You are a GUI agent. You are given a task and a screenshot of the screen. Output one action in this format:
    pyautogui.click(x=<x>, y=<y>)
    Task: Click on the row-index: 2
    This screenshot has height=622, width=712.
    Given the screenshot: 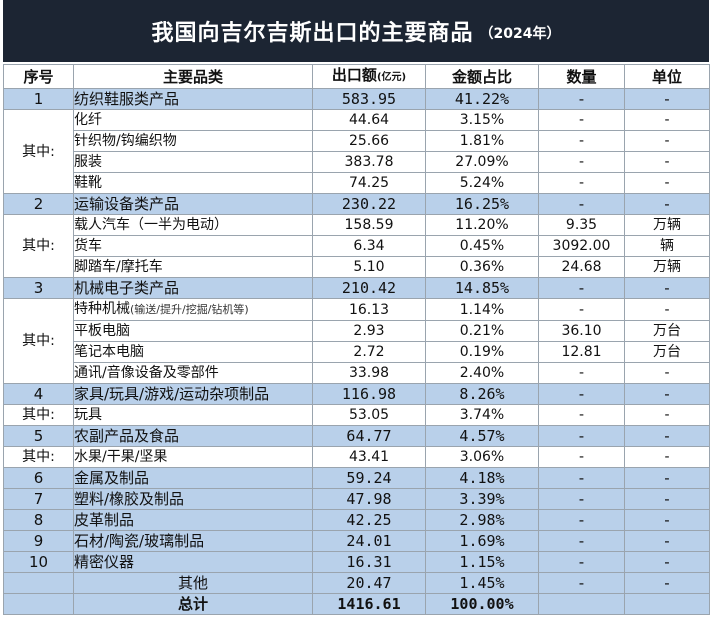 What is the action you would take?
    pyautogui.click(x=38, y=204)
    